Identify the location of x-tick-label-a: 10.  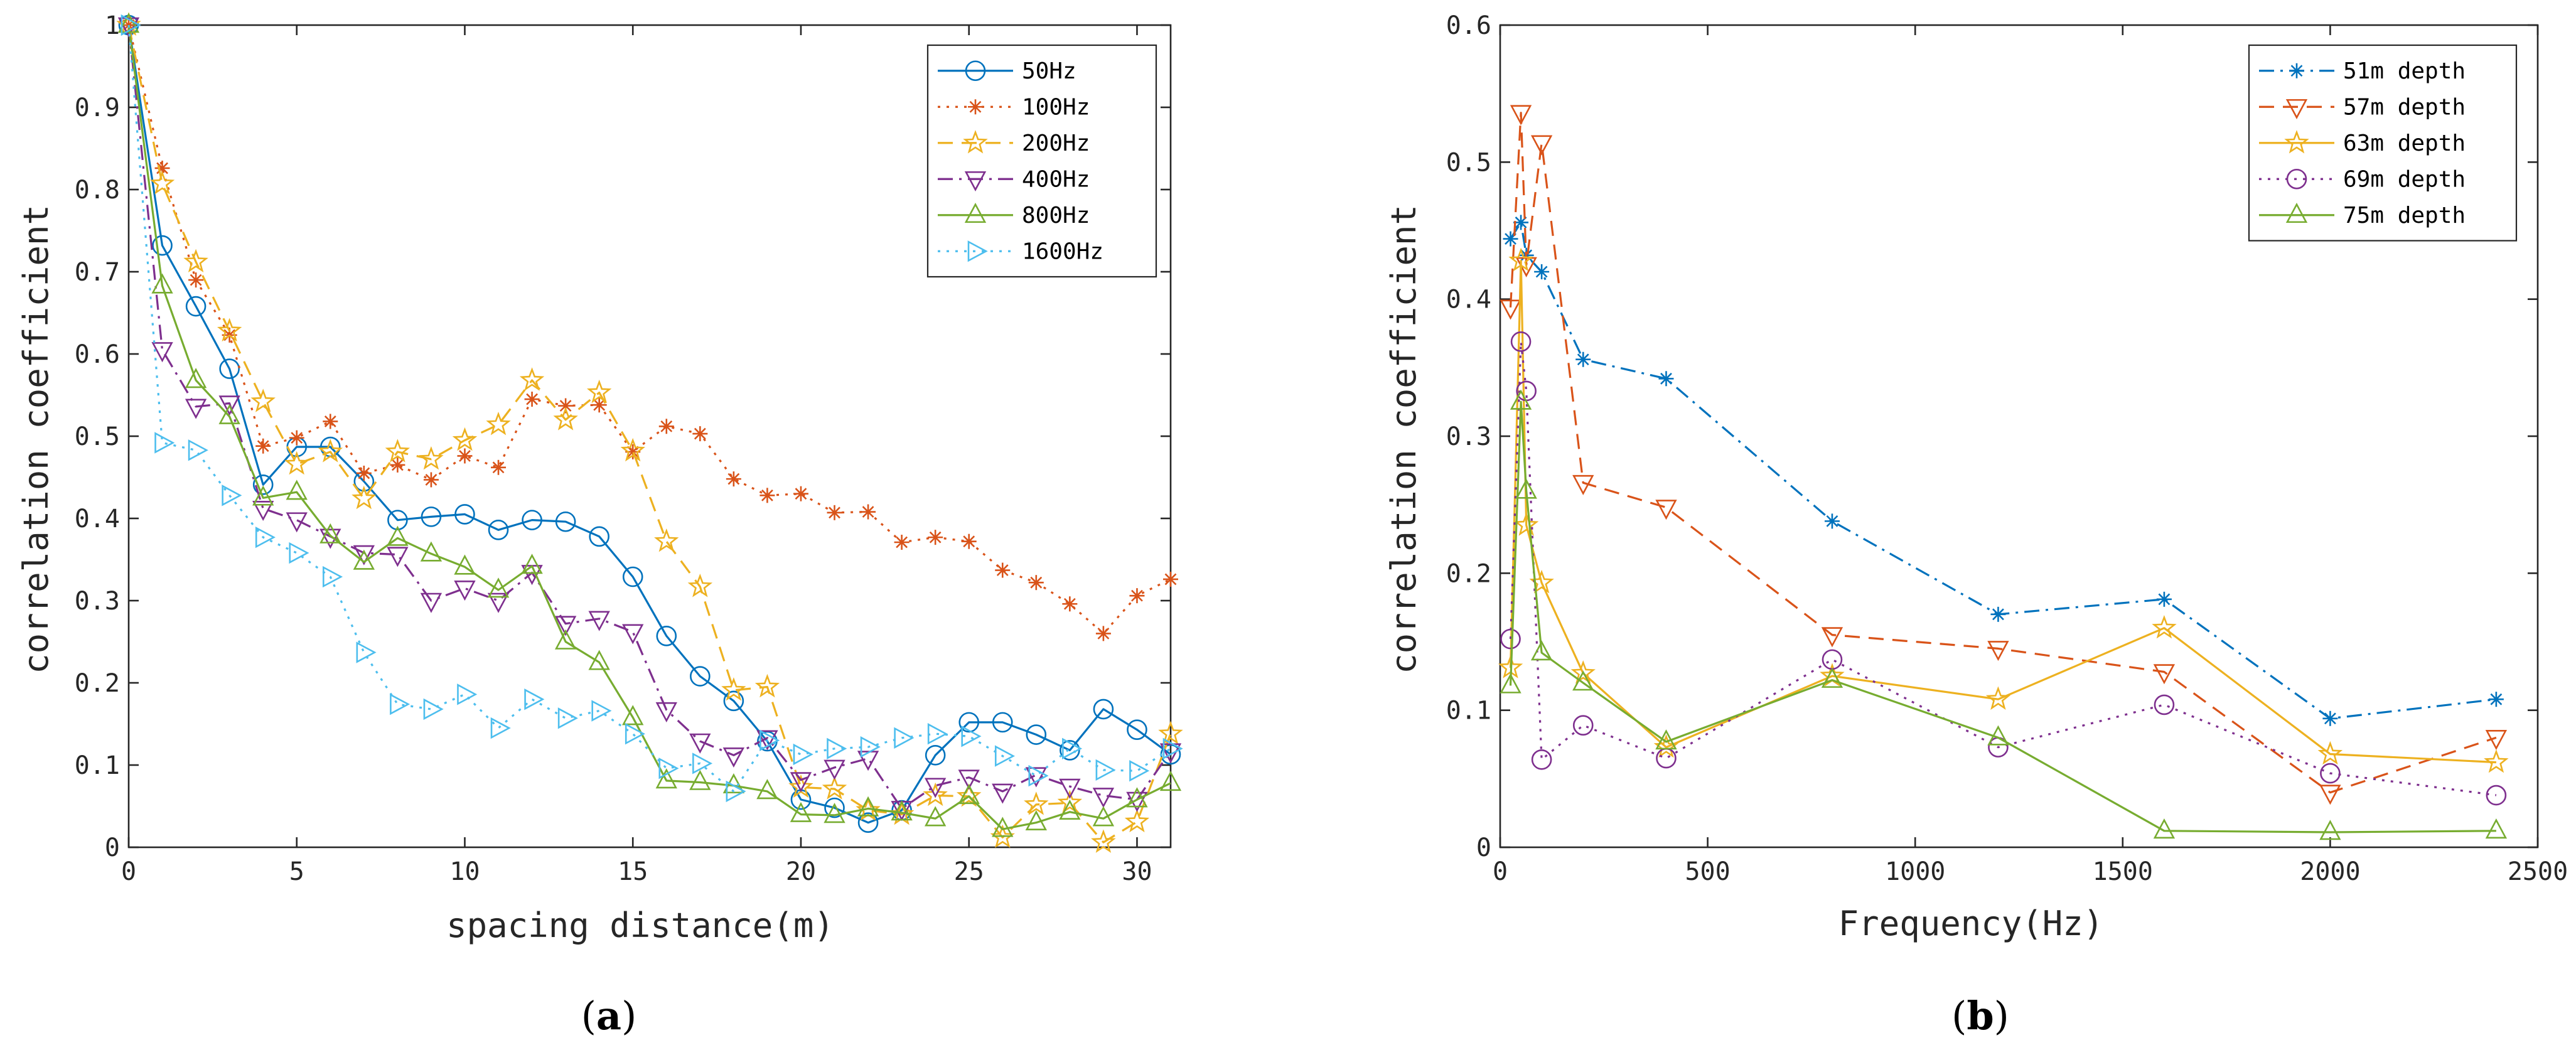
(464, 871).